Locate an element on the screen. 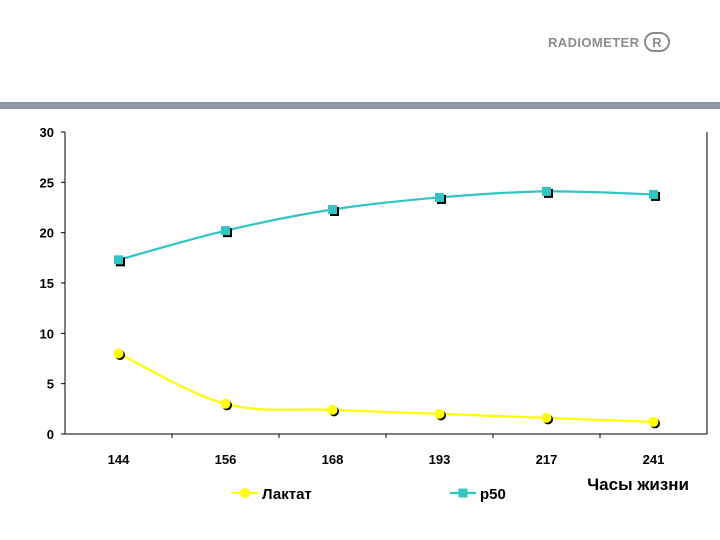  header-bar is located at coordinates (360, 105).